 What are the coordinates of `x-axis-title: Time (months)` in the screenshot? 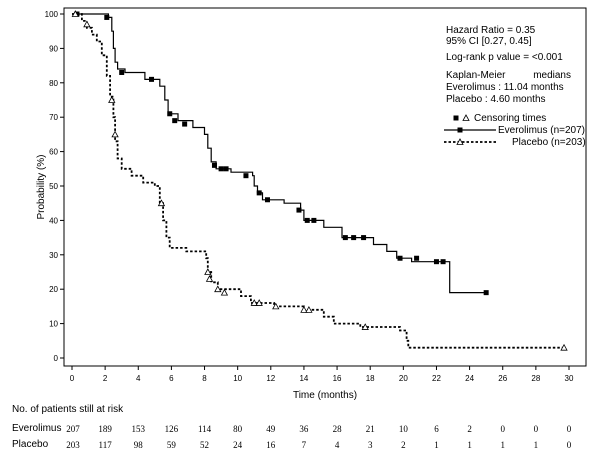 It's located at (325, 395).